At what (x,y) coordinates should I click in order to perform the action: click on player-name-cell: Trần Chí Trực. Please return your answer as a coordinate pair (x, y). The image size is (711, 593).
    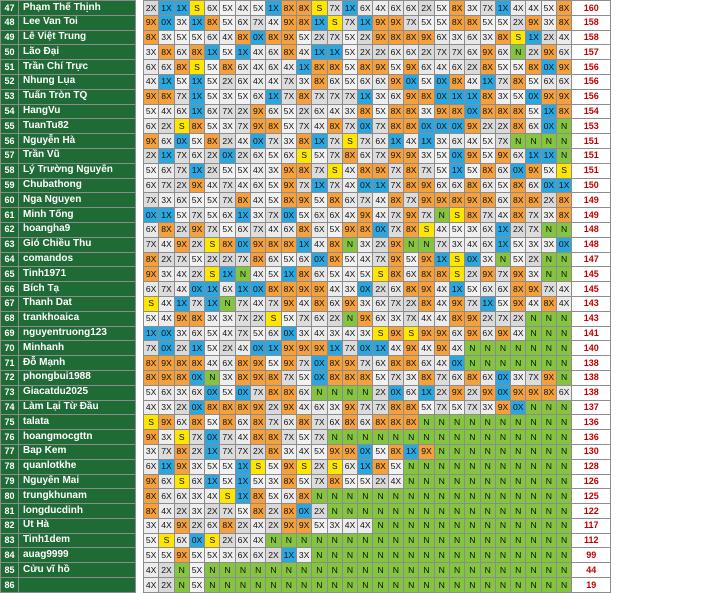
    Looking at the image, I should click on (77, 67).